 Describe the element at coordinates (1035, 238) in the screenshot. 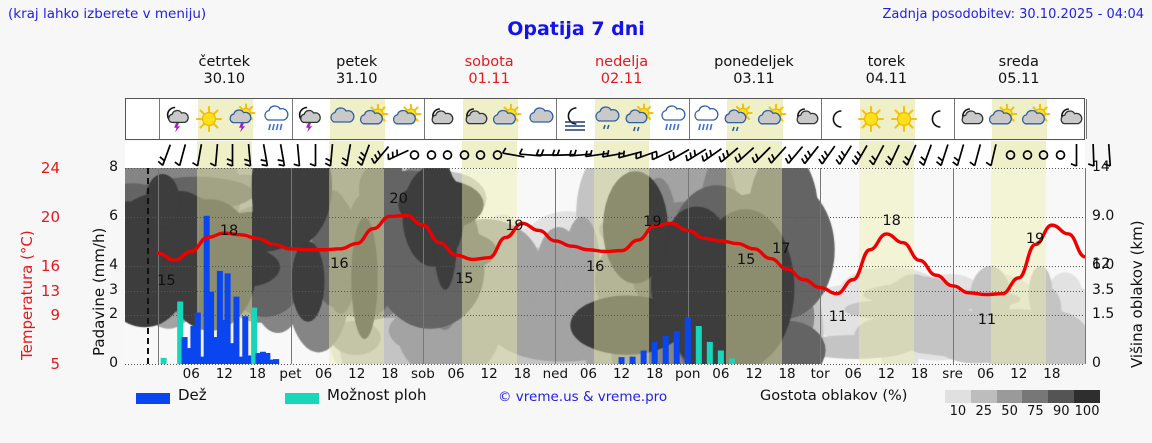

I see `temperature-label-13: 19` at that location.